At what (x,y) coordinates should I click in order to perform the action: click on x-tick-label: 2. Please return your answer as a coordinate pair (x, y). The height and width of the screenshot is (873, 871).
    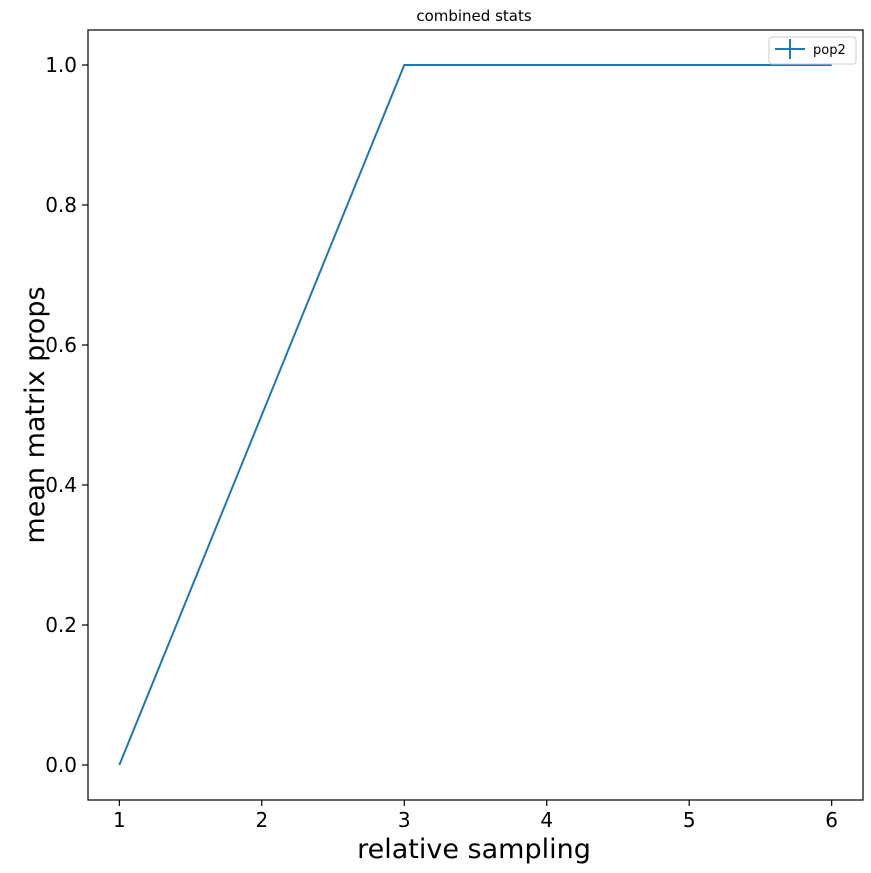
    Looking at the image, I should click on (261, 820).